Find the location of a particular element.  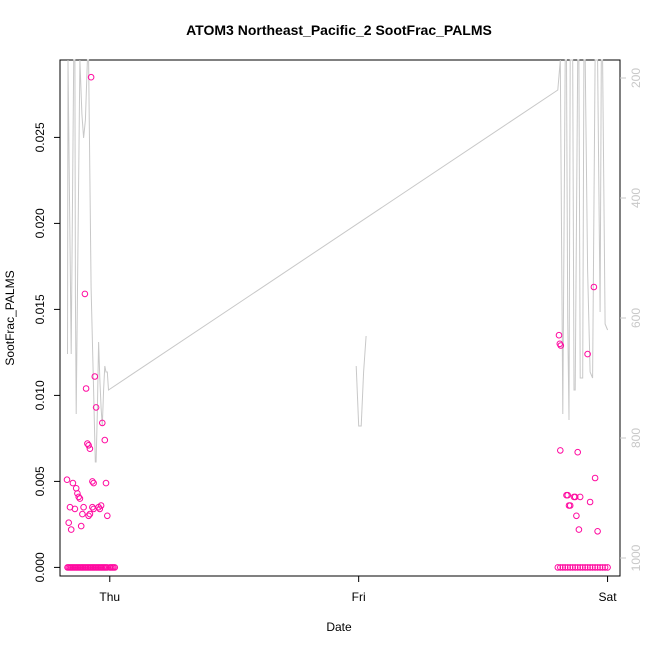

y2-tick-label: 400 is located at coordinates (636, 198).